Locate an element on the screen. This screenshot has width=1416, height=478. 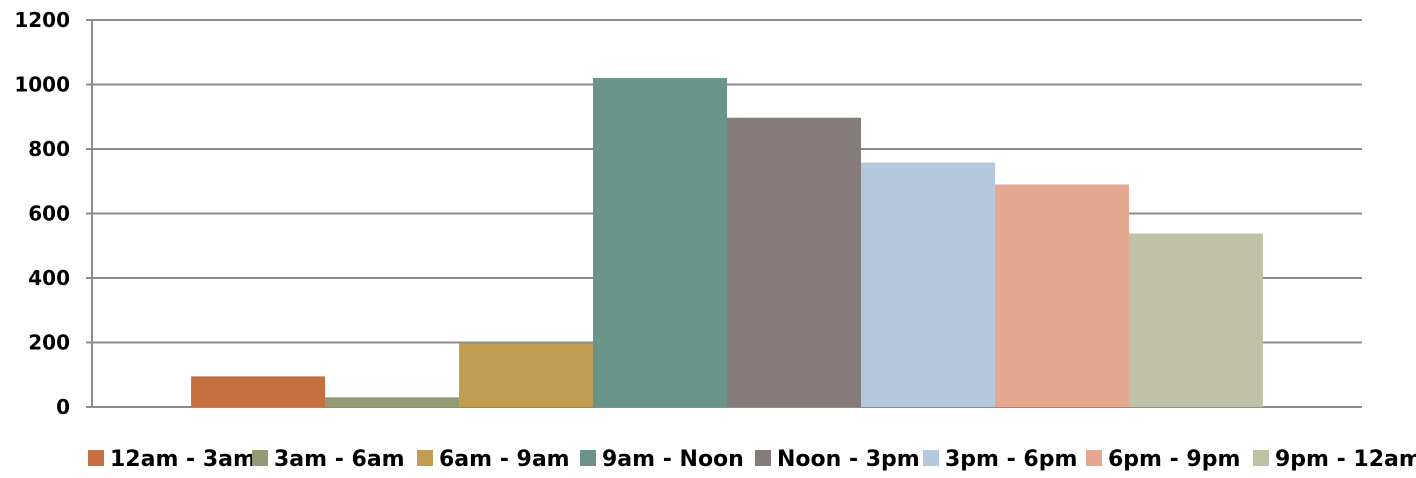
y-tick-label: 400 is located at coordinates (49, 278).